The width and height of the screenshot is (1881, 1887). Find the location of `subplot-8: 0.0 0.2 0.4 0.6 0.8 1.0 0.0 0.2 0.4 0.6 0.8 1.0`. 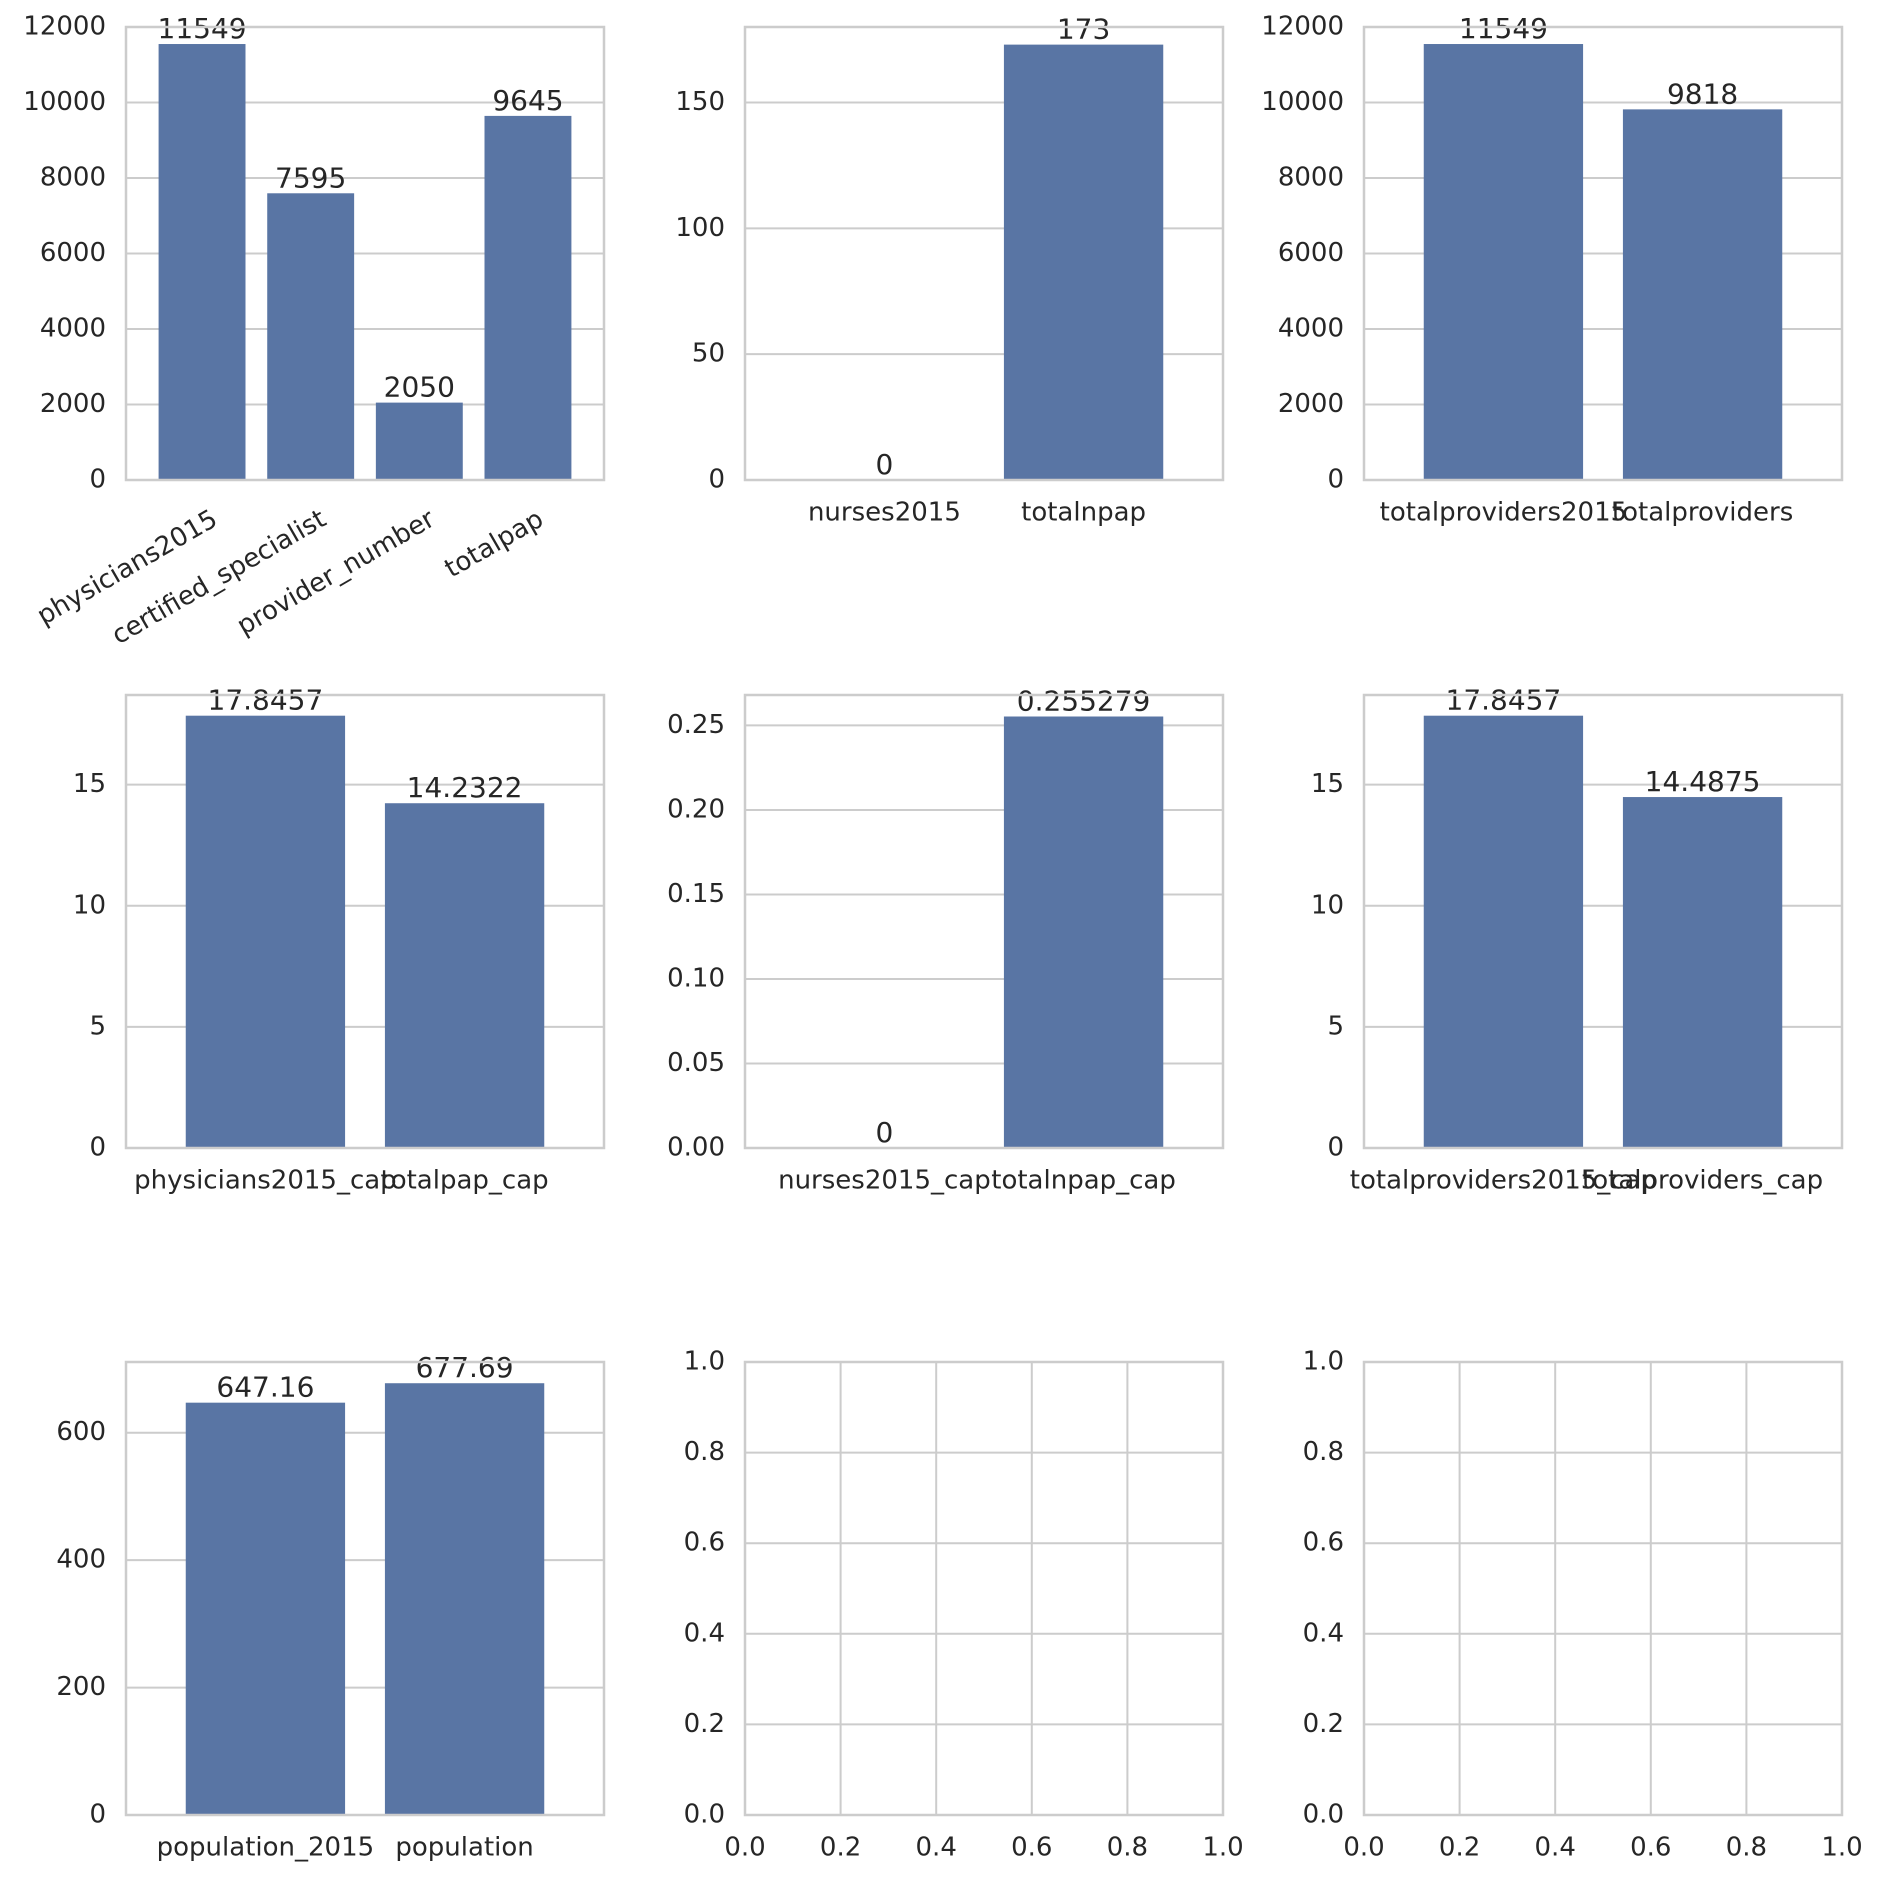

subplot-8: 0.0 0.2 0.4 0.6 0.8 1.0 0.0 0.2 0.4 0.6 0.8 1.0 is located at coordinates (964, 1605).